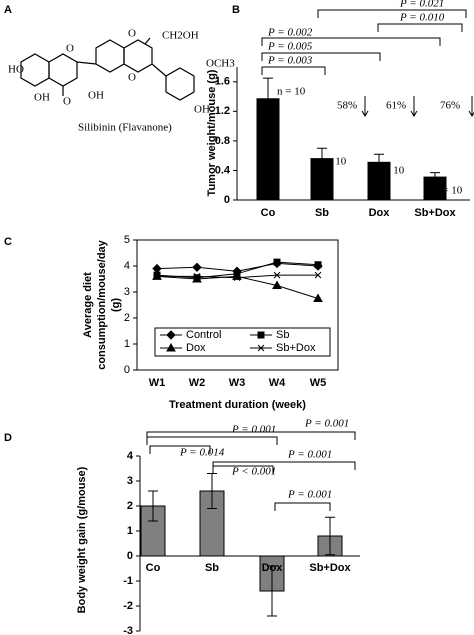  What do you see at coordinates (450, 106) in the screenshot?
I see `percent-label: 76%` at bounding box center [450, 106].